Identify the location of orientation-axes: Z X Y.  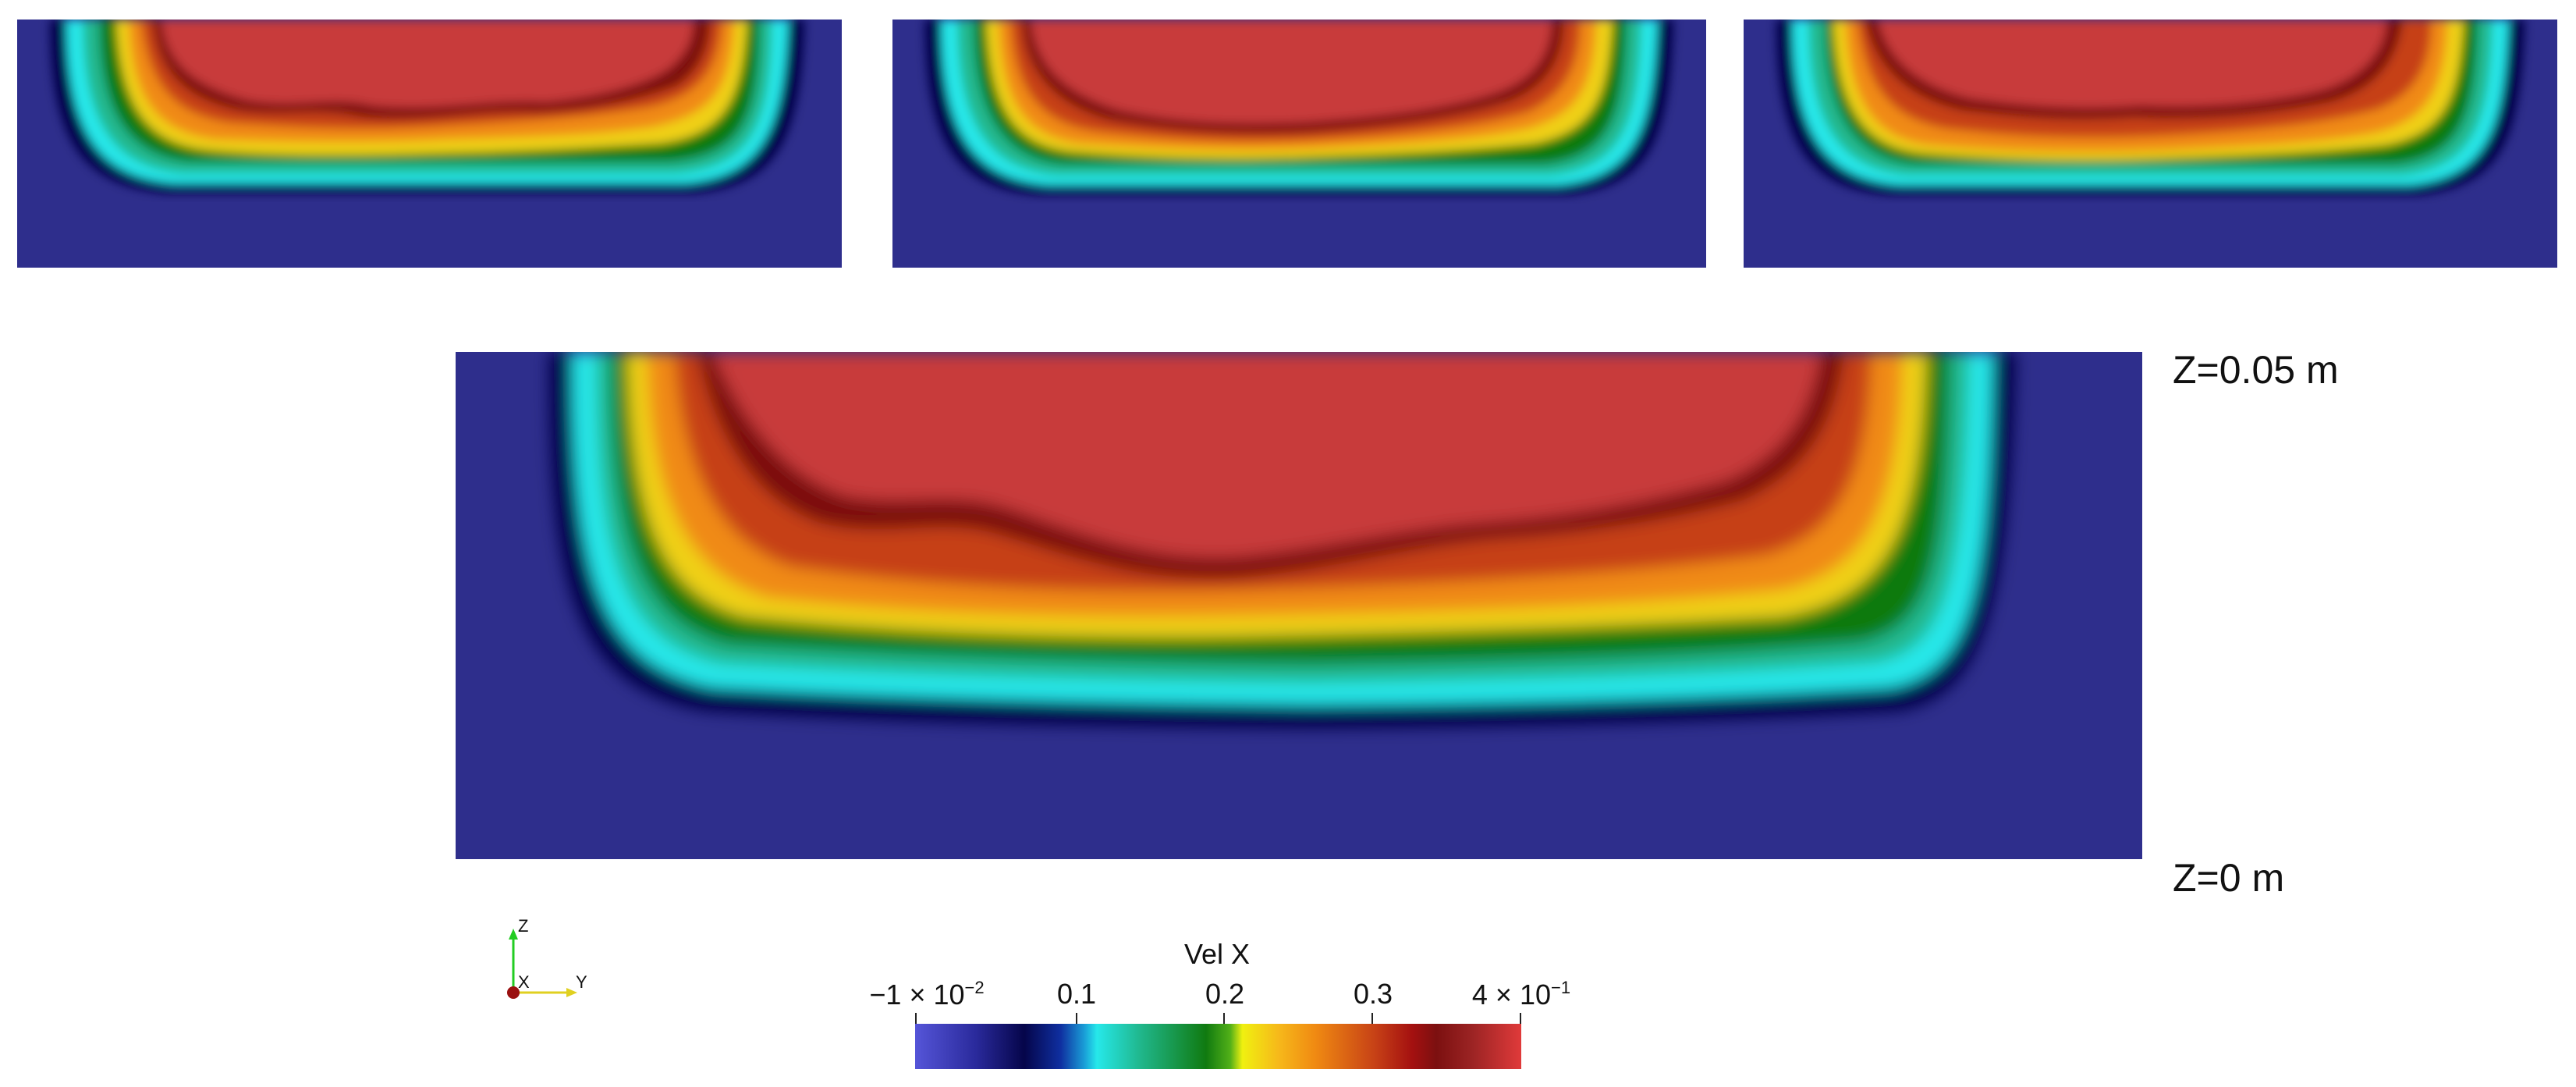
(542, 961).